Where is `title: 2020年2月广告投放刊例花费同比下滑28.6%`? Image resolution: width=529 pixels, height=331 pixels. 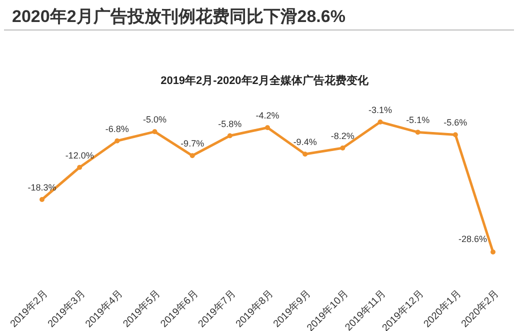
title: 2020年2月广告投放刊例花费同比下滑28.6% is located at coordinates (179, 16).